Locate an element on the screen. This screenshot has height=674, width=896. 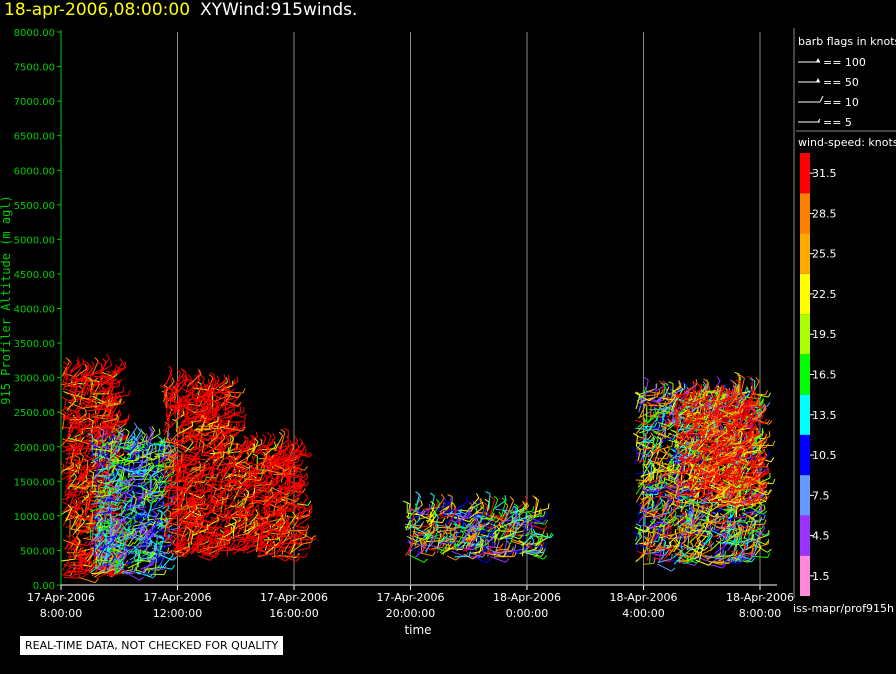
x-tick-time: 12:00:00 is located at coordinates (177, 613).